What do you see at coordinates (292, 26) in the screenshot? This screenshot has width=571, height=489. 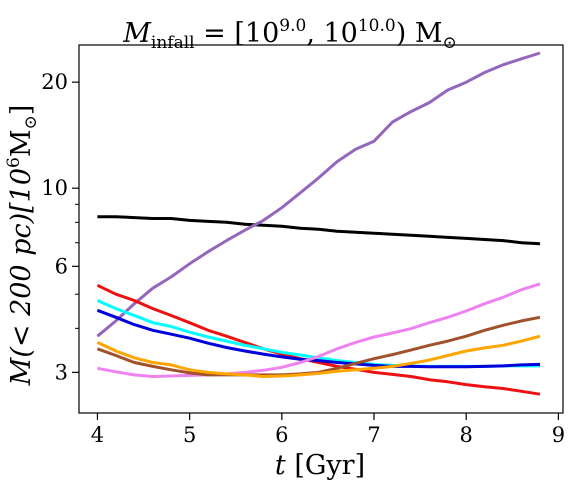 I see `title-exp1: 9.0` at bounding box center [292, 26].